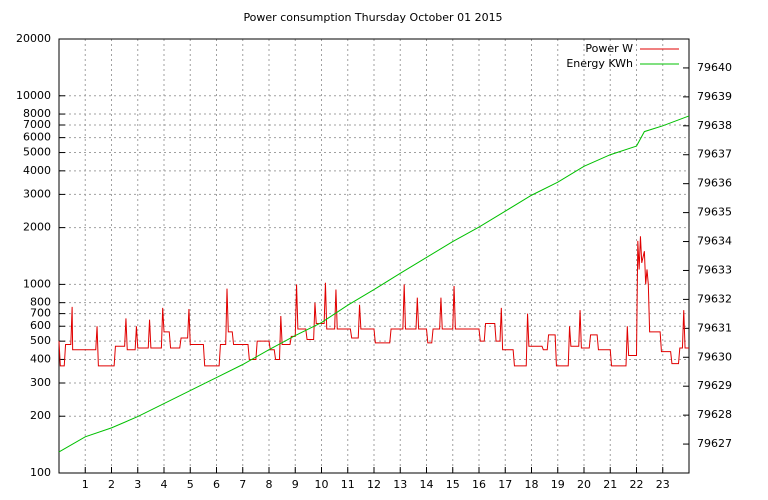 The width and height of the screenshot is (768, 500). Describe the element at coordinates (37, 227) in the screenshot. I see `y-tick-label: 2000` at that location.